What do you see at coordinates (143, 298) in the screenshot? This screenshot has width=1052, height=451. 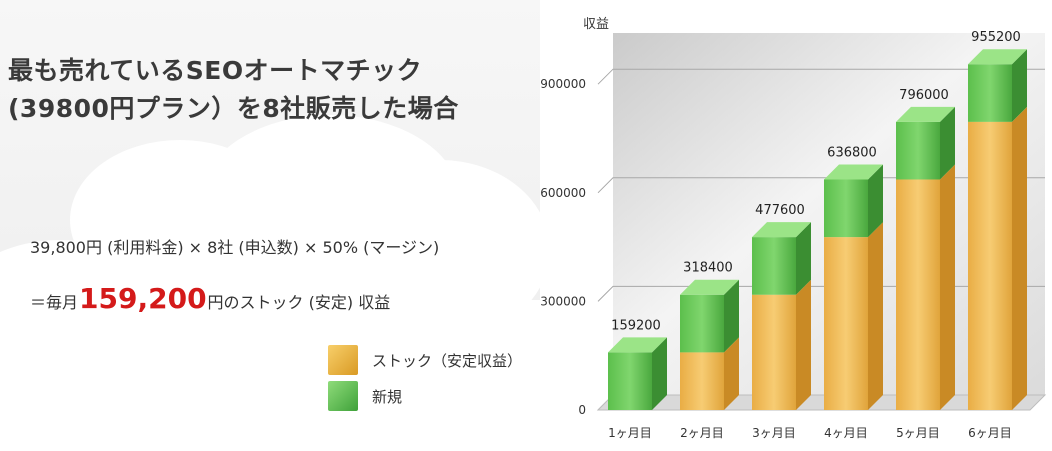 I see `stock-amount: 159,200` at bounding box center [143, 298].